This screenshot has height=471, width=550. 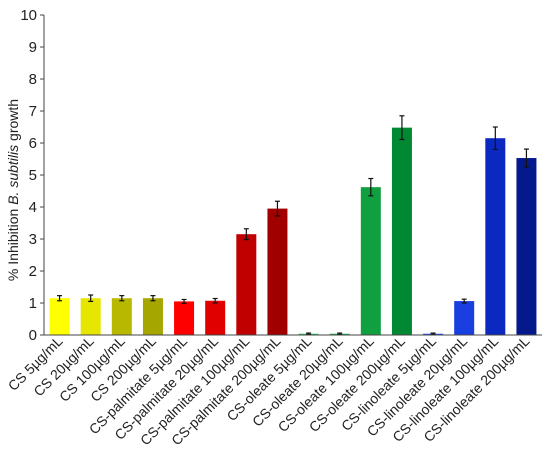 What do you see at coordinates (33, 239) in the screenshot?
I see `y-tick-label: 3` at bounding box center [33, 239].